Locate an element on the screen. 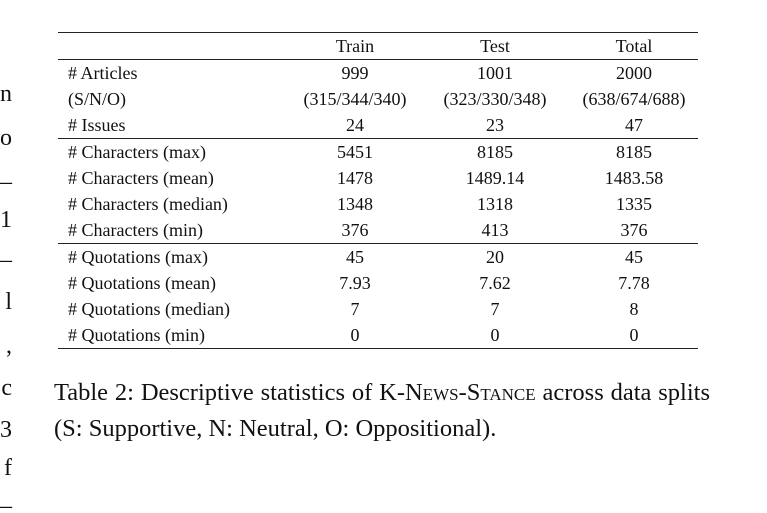 Image resolution: width=767 pixels, height=513 pixels. left-fragment: c is located at coordinates (6, 388).